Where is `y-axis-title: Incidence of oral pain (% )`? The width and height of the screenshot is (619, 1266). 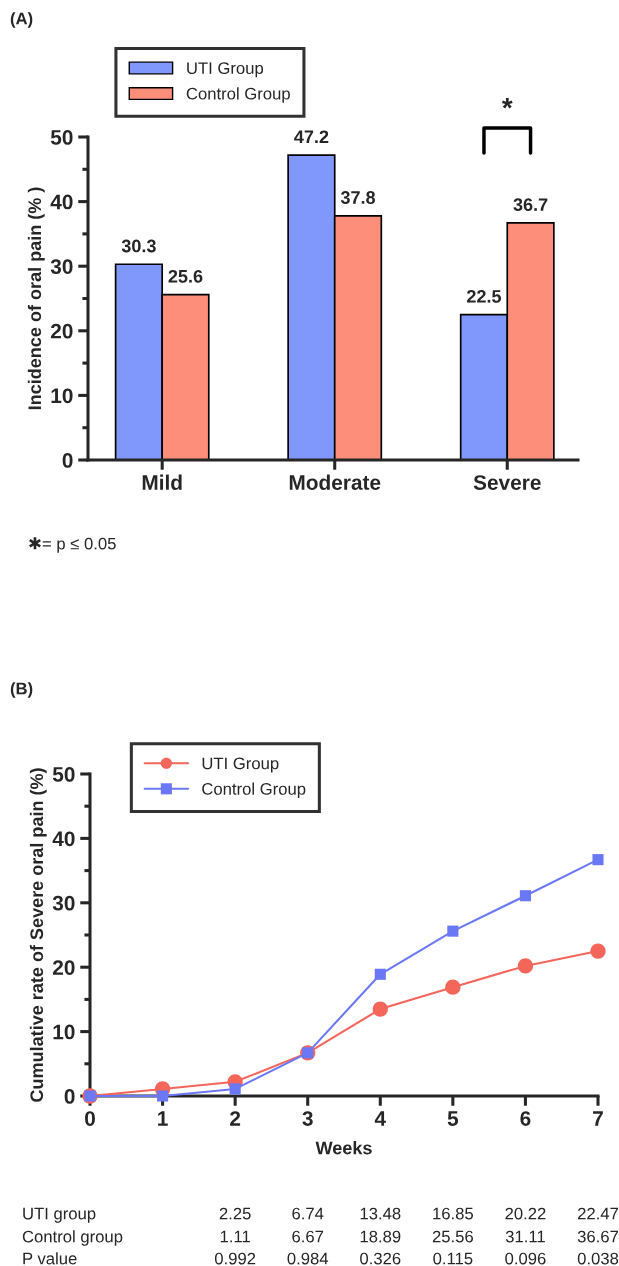 y-axis-title: Incidence of oral pain (% ) is located at coordinates (36, 298).